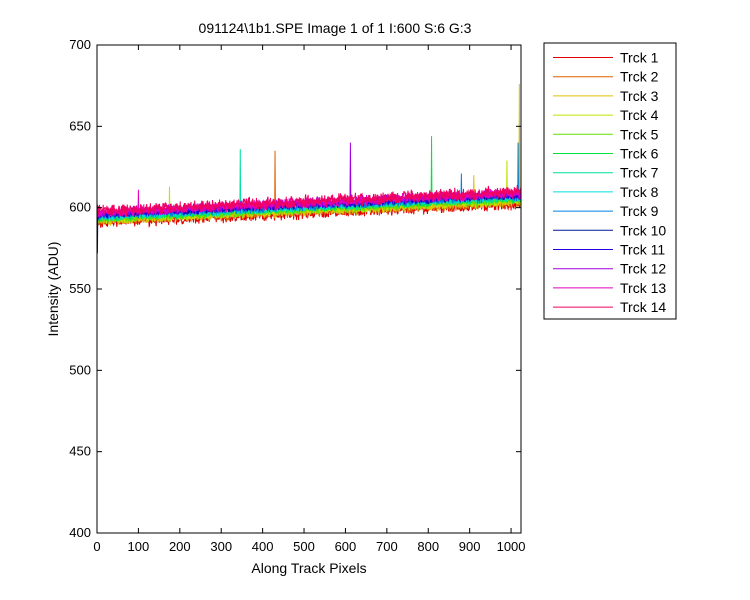  I want to click on x-tick-label: 100, so click(139, 546).